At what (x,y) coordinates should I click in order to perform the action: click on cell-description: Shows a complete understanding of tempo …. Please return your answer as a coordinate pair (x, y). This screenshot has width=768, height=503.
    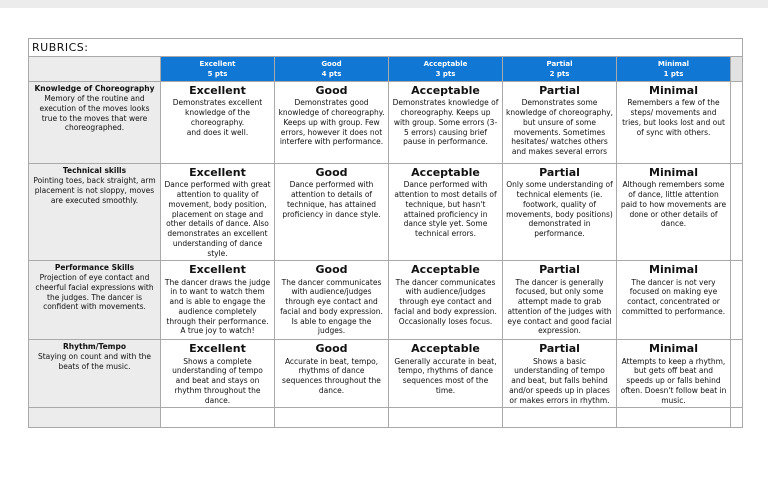
    Looking at the image, I should click on (217, 380).